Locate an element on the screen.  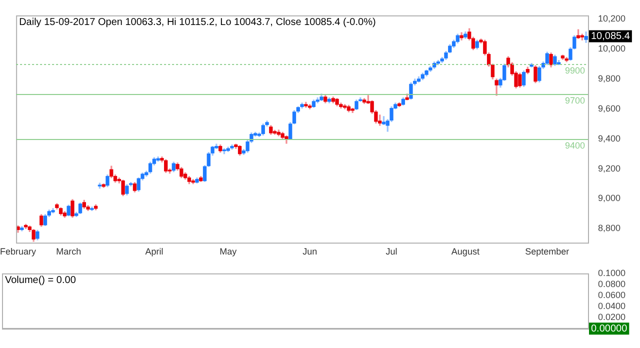
y-tick-label: 10,200 is located at coordinates (612, 19).